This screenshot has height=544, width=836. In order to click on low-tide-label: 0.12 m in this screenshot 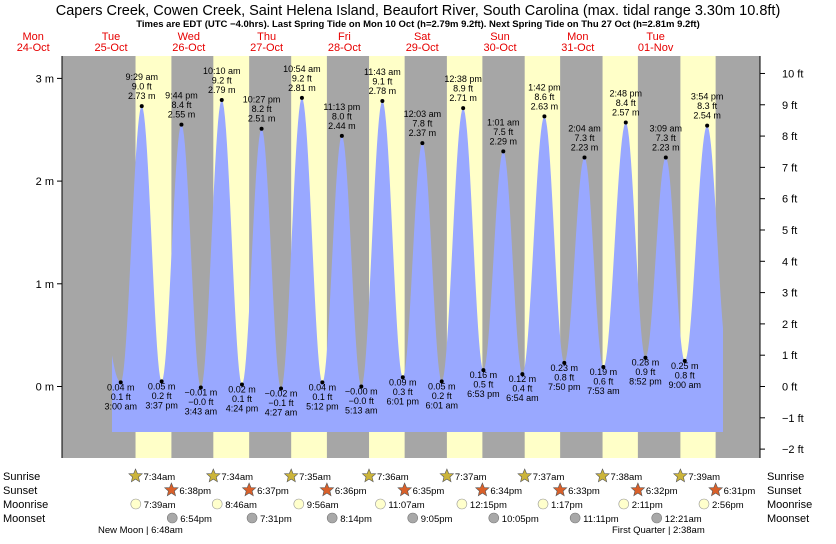, I will do `click(523, 379)`.